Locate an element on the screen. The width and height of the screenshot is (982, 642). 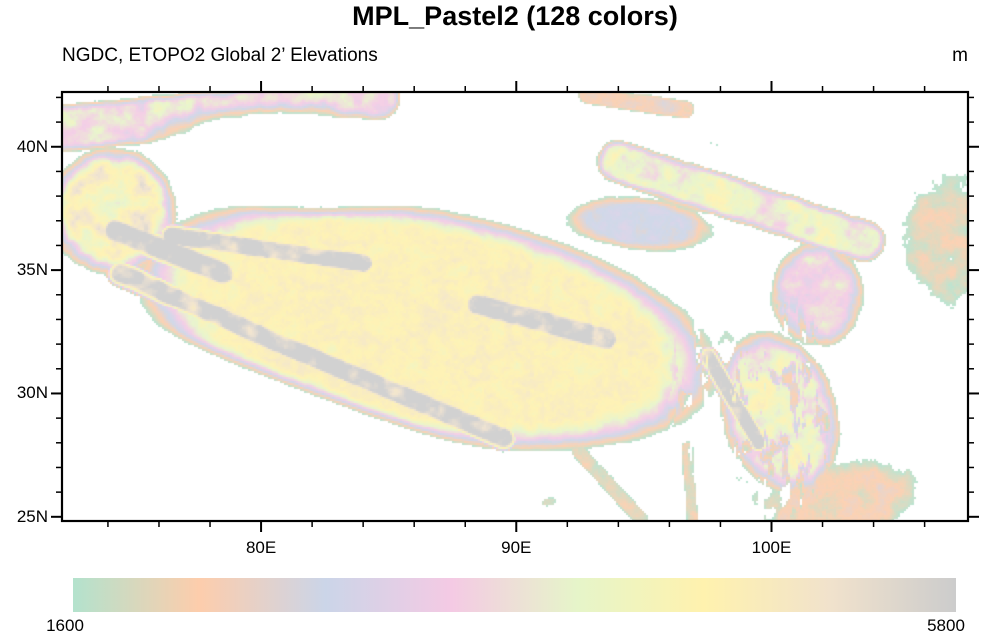
y-tick-label: 30N is located at coordinates (32, 393).